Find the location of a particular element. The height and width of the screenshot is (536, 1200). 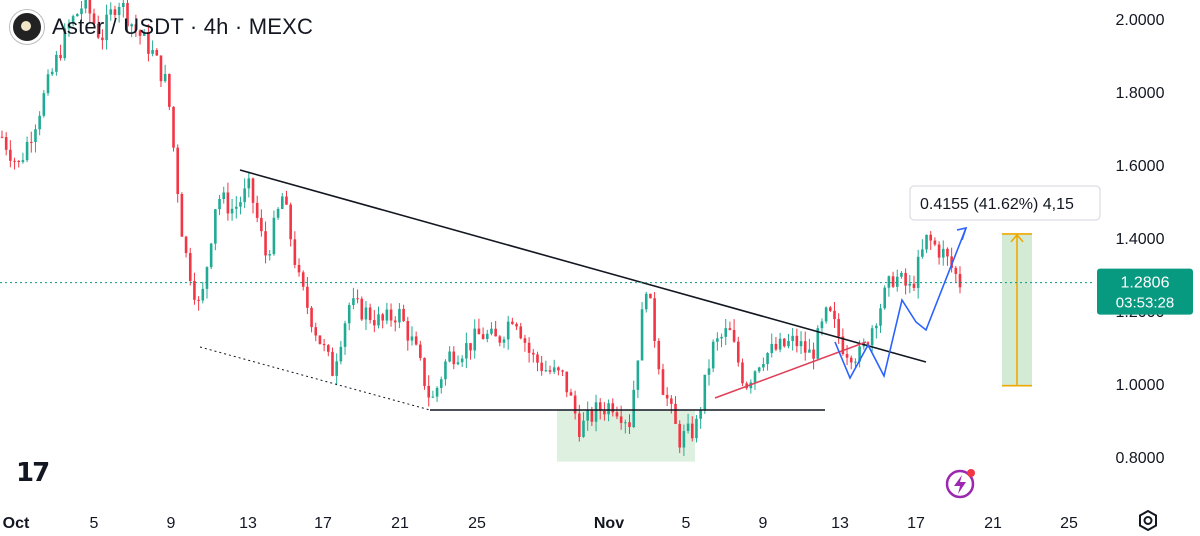

y-tick-label: 2.0000 is located at coordinates (1140, 20).